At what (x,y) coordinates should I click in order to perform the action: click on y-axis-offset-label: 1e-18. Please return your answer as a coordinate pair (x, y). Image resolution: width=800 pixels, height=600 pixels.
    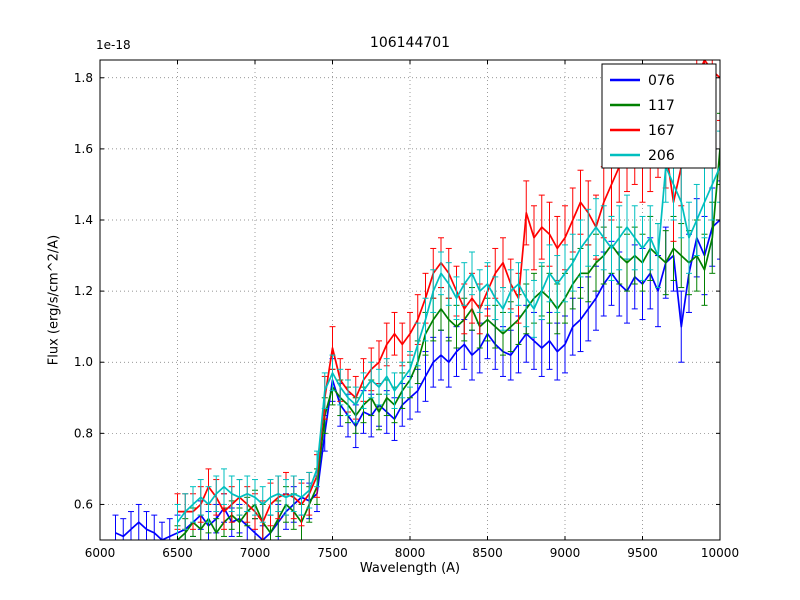
    Looking at the image, I should click on (113, 45).